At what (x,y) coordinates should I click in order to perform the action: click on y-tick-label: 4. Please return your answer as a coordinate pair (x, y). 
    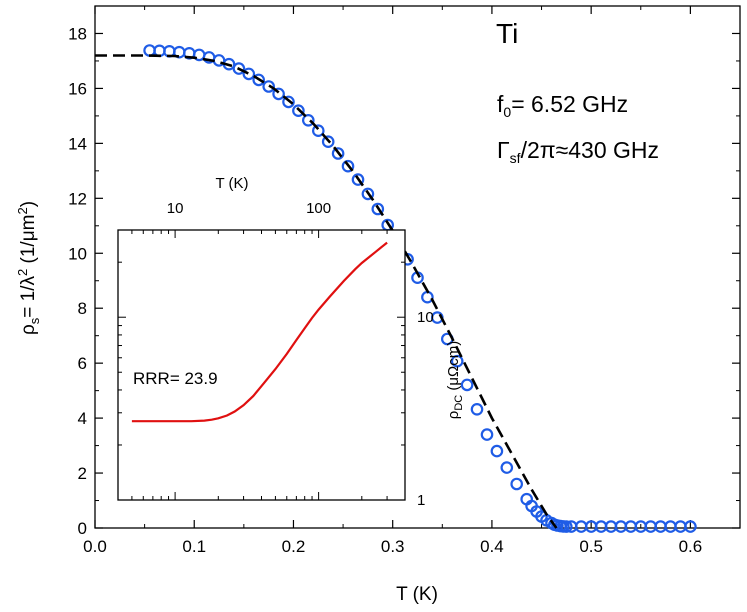
    Looking at the image, I should click on (82, 418).